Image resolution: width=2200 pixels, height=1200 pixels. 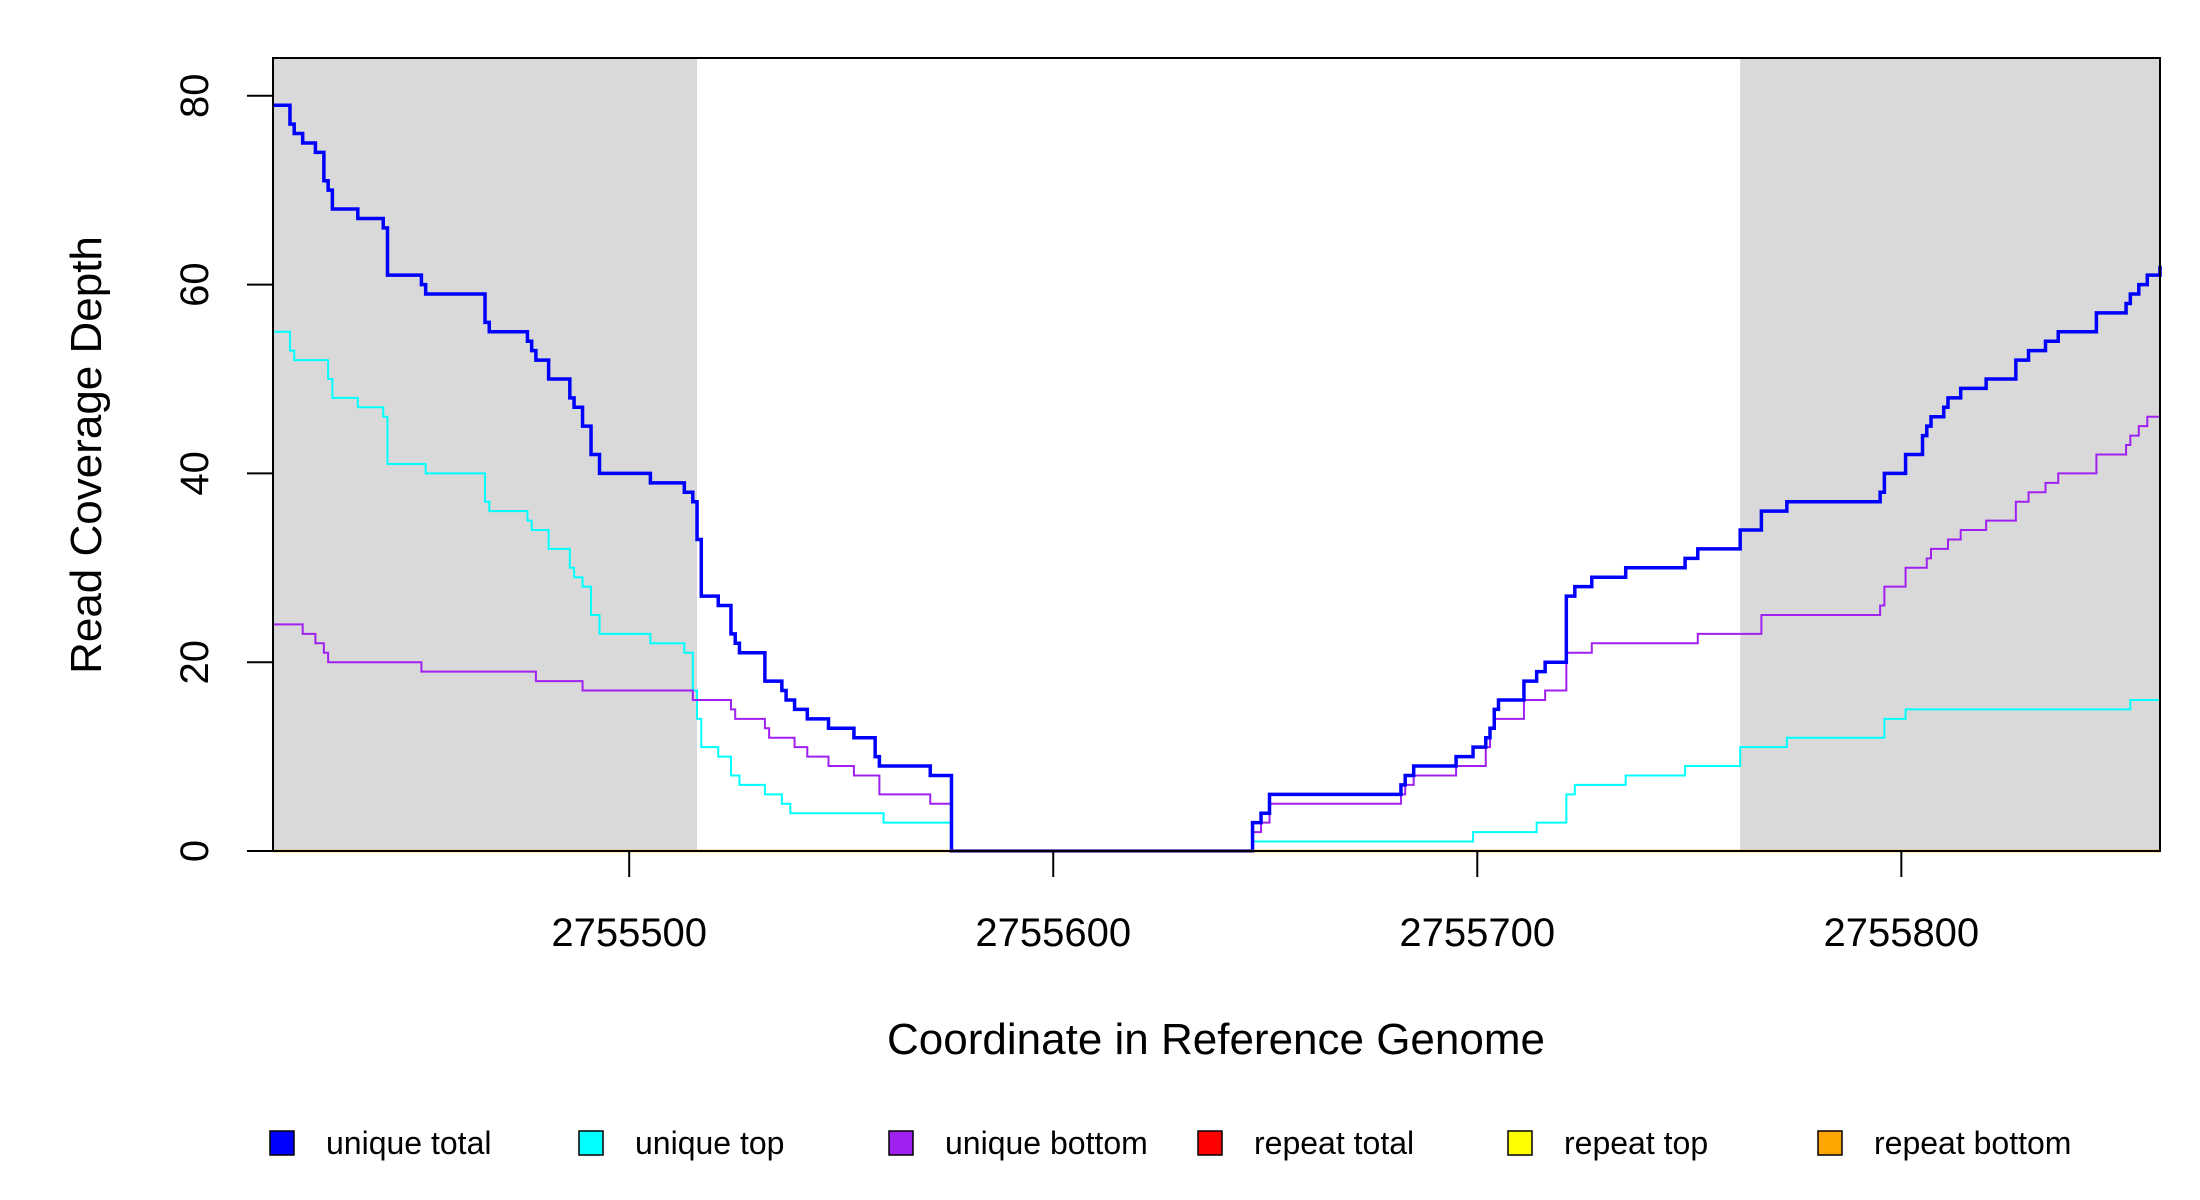 I want to click on legend-label: repeat top, so click(x=1636, y=1143).